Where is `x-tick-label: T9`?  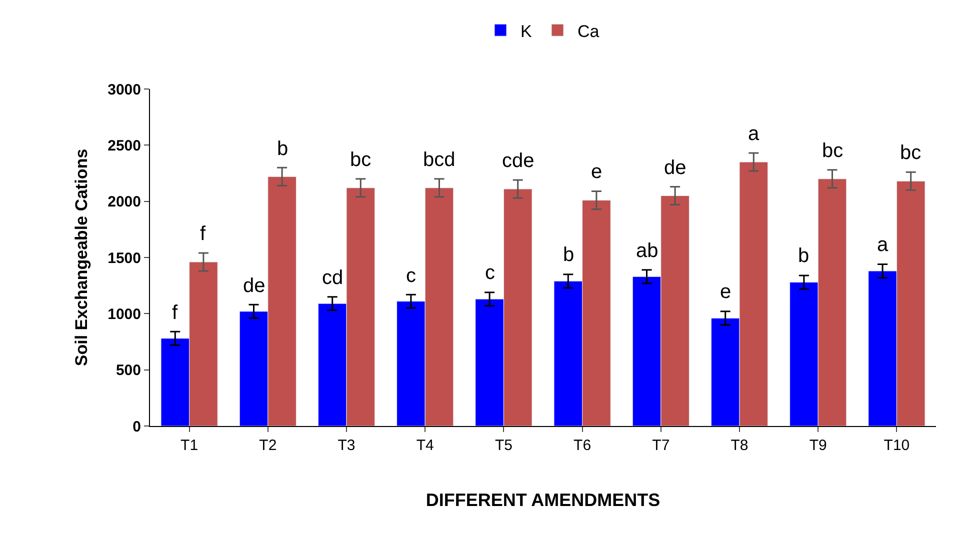 x-tick-label: T9 is located at coordinates (818, 445).